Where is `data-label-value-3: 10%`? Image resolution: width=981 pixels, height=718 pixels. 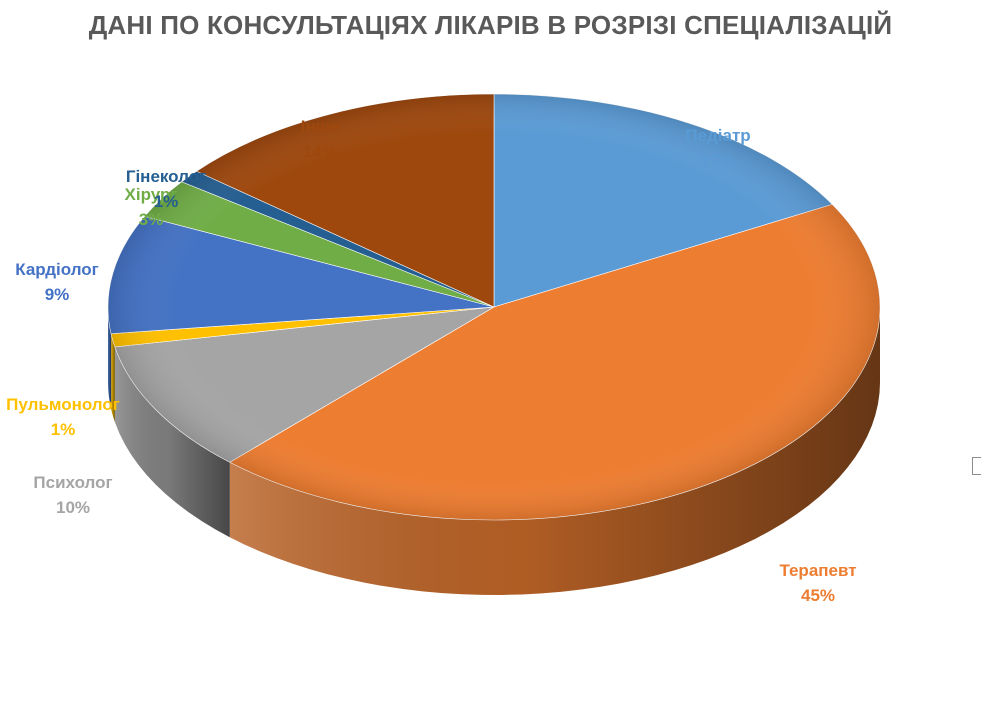 data-label-value-3: 10% is located at coordinates (73, 507).